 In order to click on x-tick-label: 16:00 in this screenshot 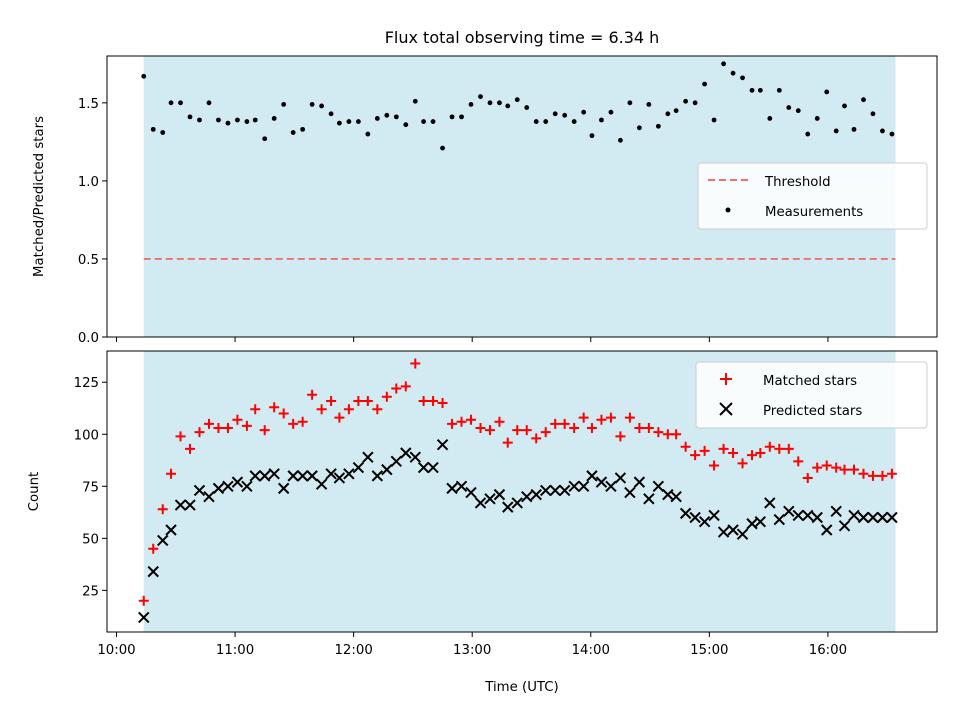, I will do `click(828, 650)`.